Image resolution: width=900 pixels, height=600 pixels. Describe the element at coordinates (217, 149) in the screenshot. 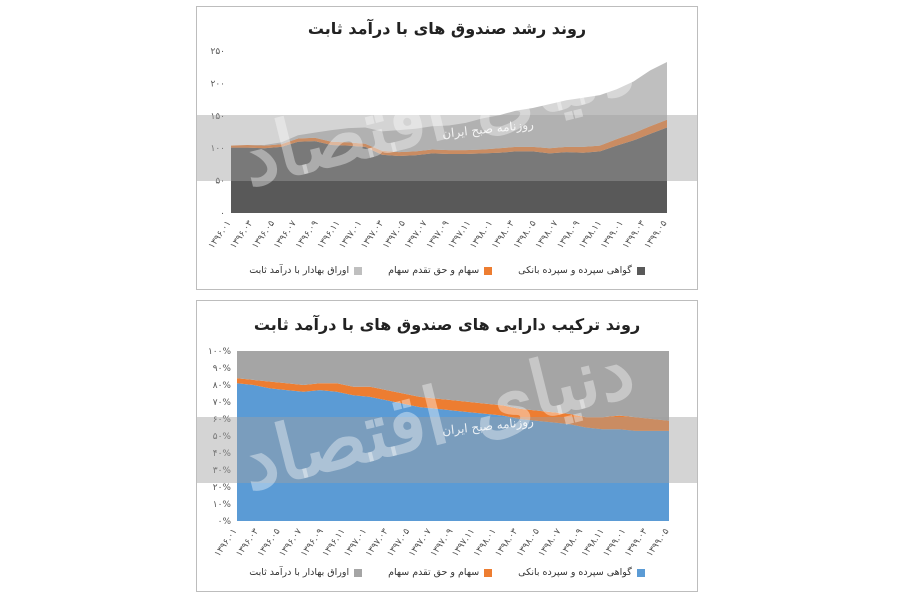

I see `y-tick-label: ۱۰۰` at that location.